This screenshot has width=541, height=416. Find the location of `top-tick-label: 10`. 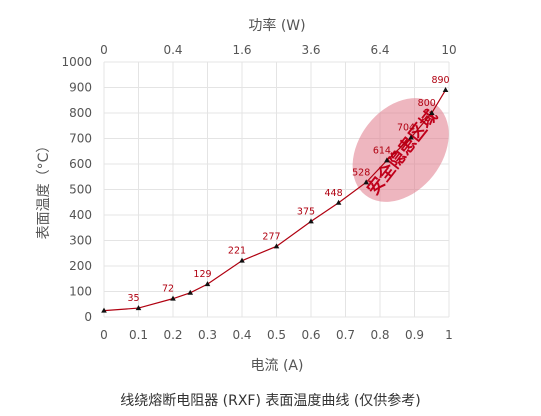

top-tick-label: 10 is located at coordinates (448, 50).